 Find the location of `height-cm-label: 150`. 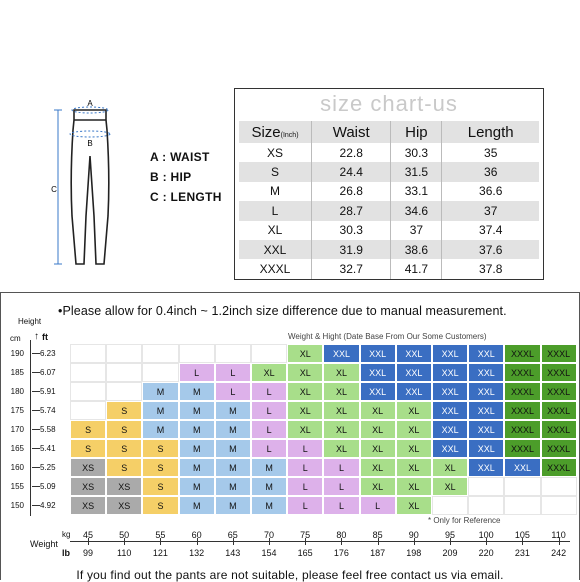

height-cm-label: 150 is located at coordinates (17, 505).